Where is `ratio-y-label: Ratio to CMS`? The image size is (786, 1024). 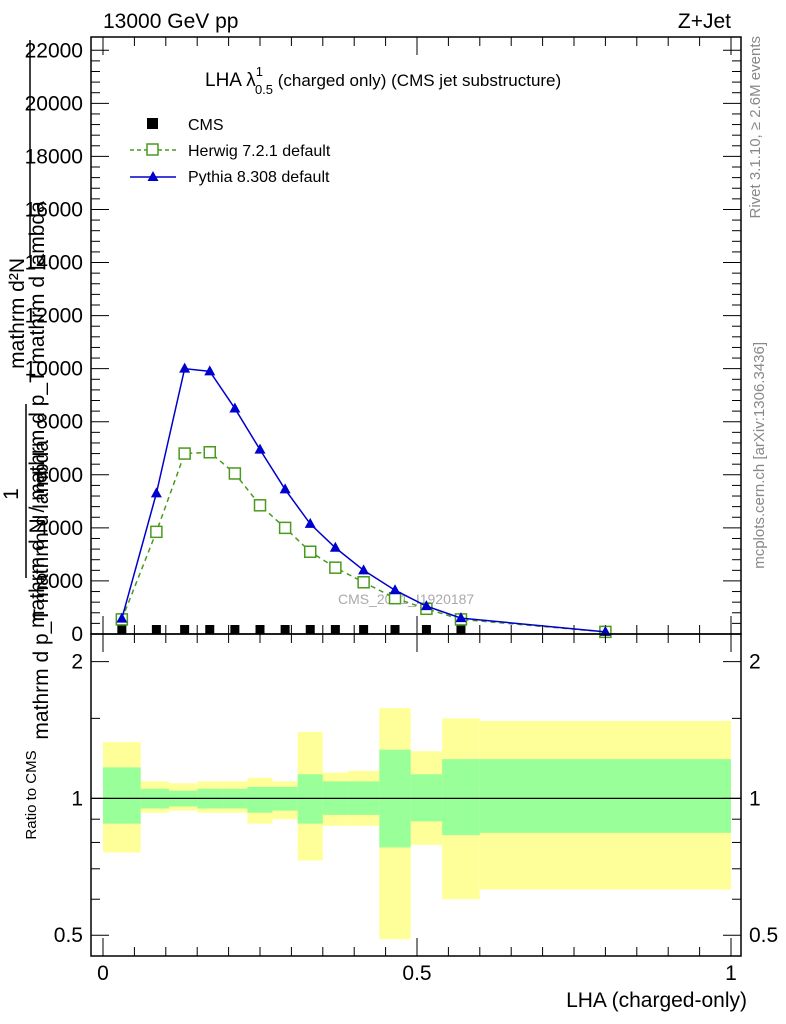 ratio-y-label: Ratio to CMS is located at coordinates (31, 794).